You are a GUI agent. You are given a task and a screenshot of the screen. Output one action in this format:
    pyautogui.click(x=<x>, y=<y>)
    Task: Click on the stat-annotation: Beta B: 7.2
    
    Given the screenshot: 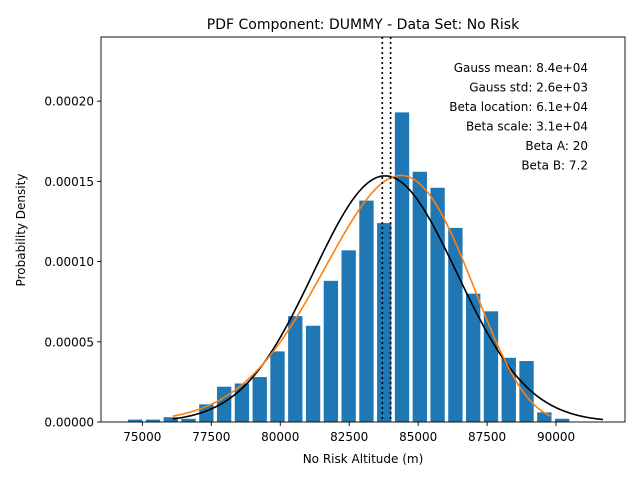 What is the action you would take?
    pyautogui.click(x=554, y=166)
    